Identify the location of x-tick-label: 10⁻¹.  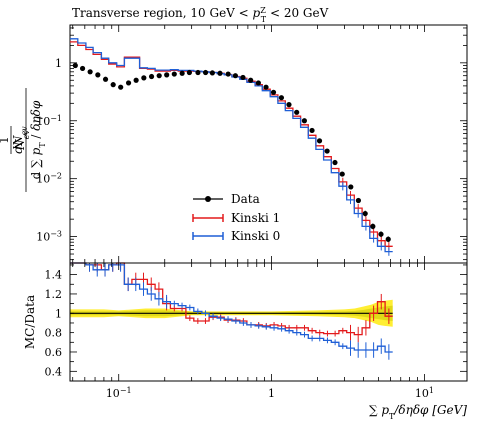
(119, 393).